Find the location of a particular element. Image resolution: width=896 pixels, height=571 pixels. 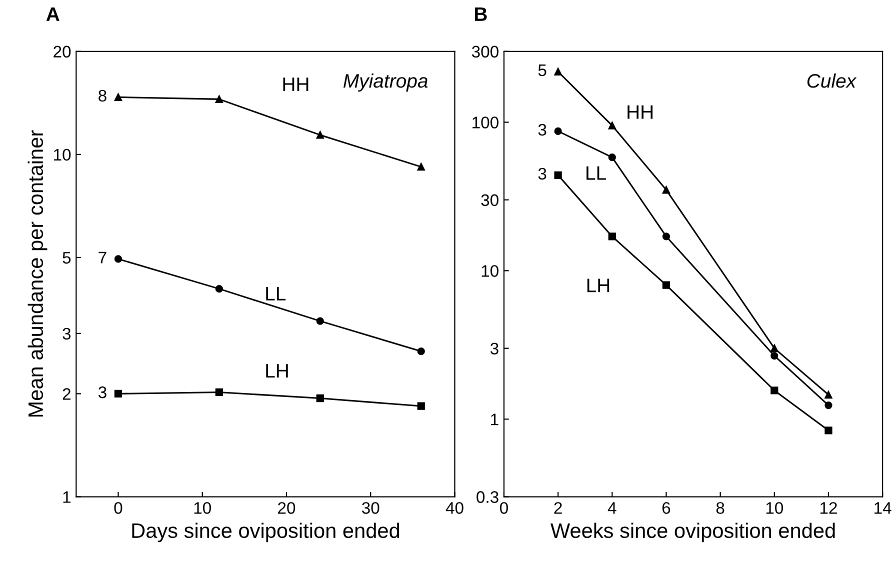

annotation: 5 is located at coordinates (542, 70).